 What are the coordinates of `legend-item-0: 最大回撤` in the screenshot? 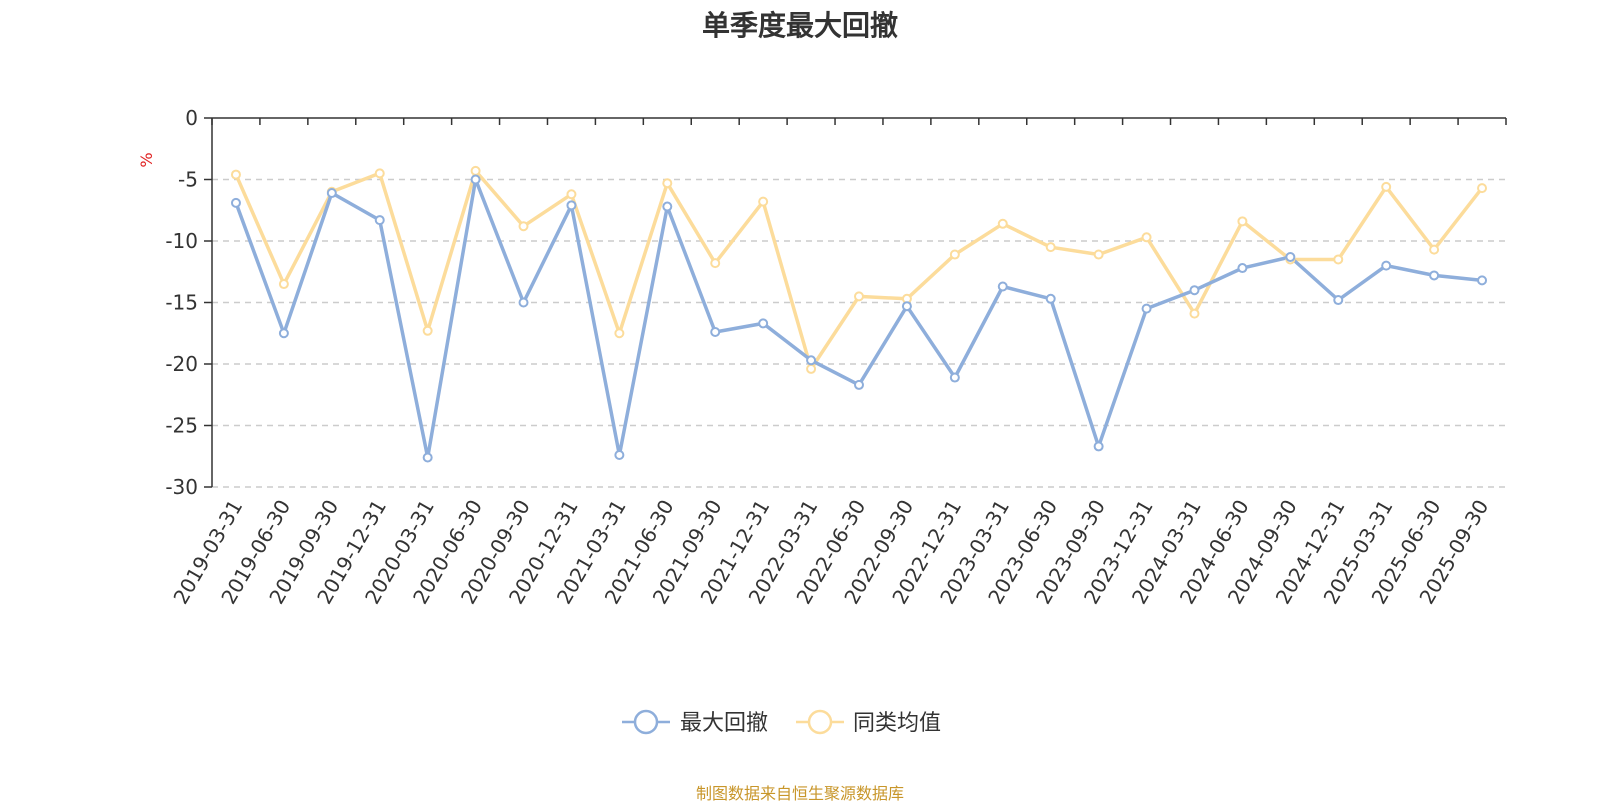 It's located at (695, 722).